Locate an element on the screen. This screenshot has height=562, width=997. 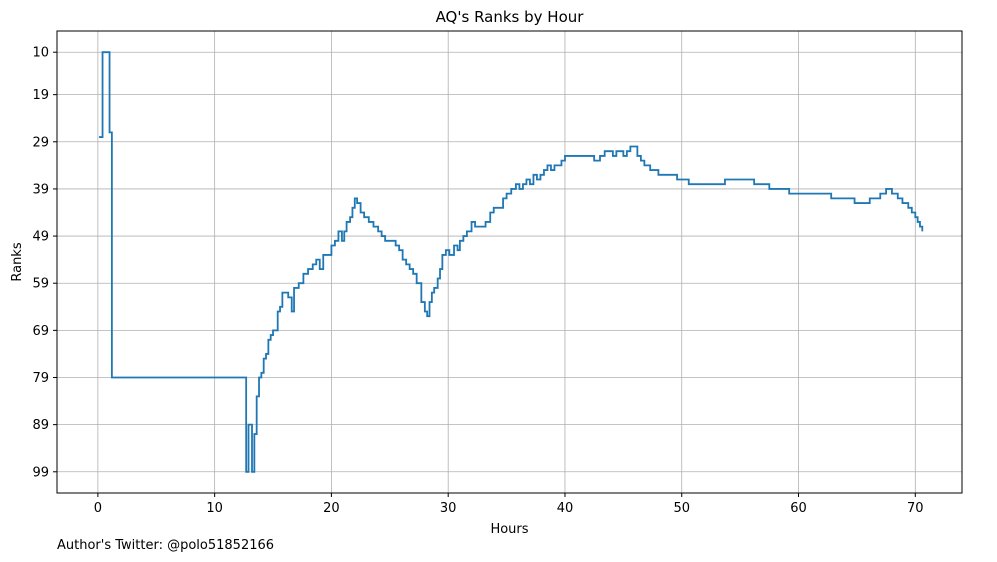
x-tick-label: 50 is located at coordinates (681, 508).